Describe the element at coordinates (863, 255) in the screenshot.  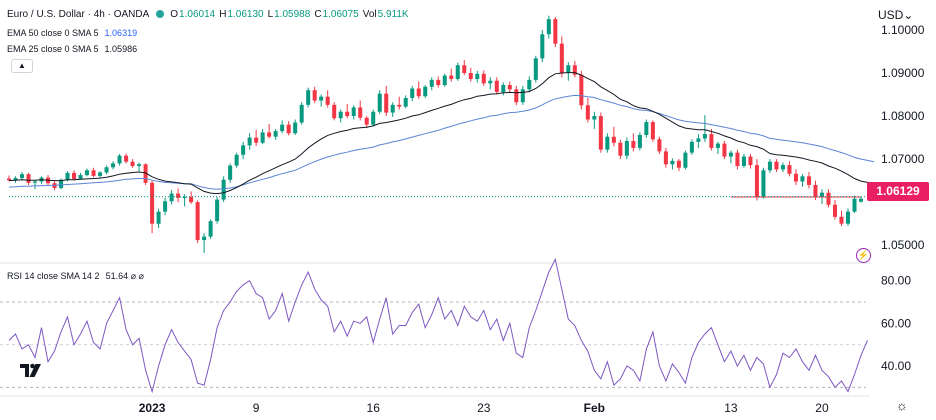
I see `bolt-icon: ⚡` at that location.